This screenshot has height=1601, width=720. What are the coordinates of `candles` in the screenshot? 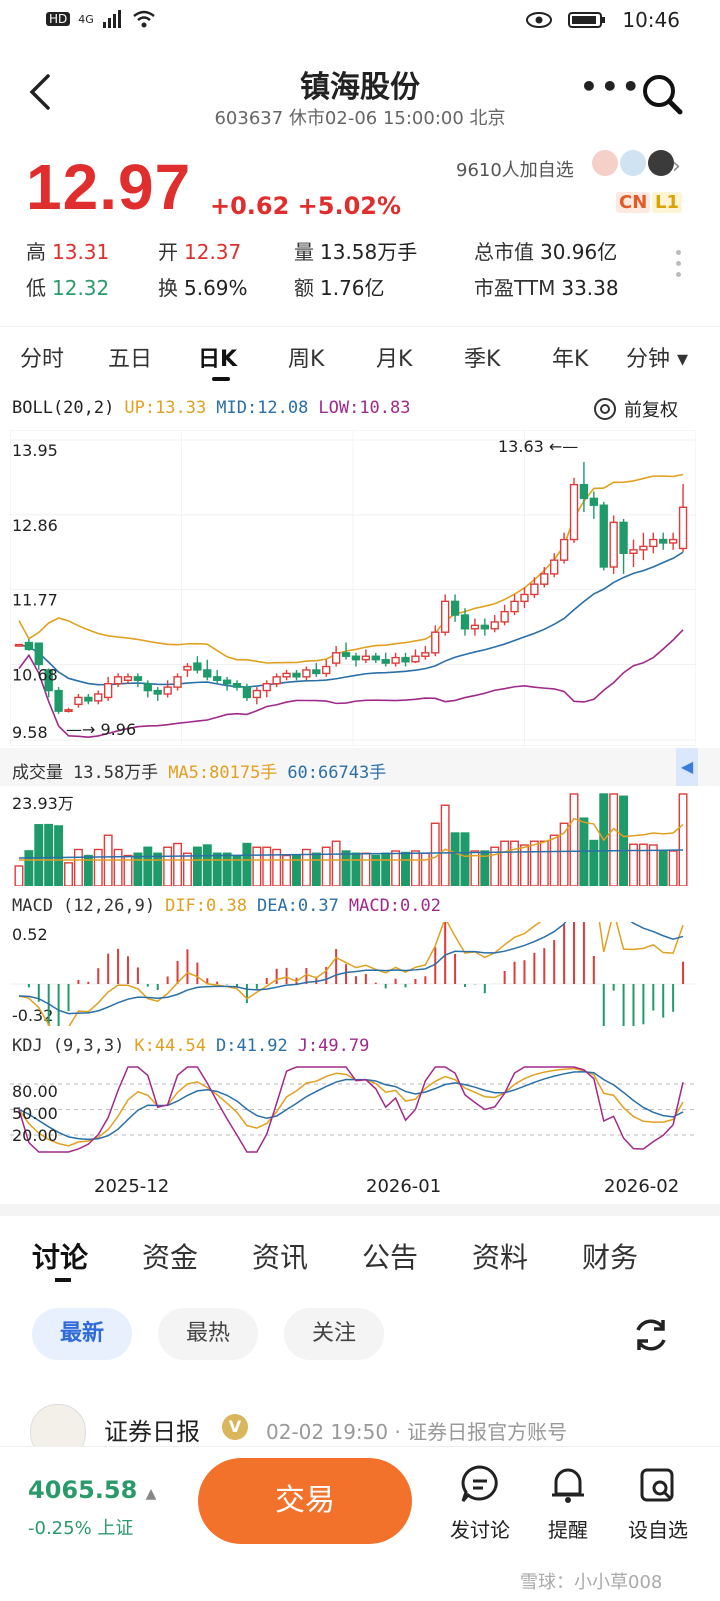 It's located at (351, 587).